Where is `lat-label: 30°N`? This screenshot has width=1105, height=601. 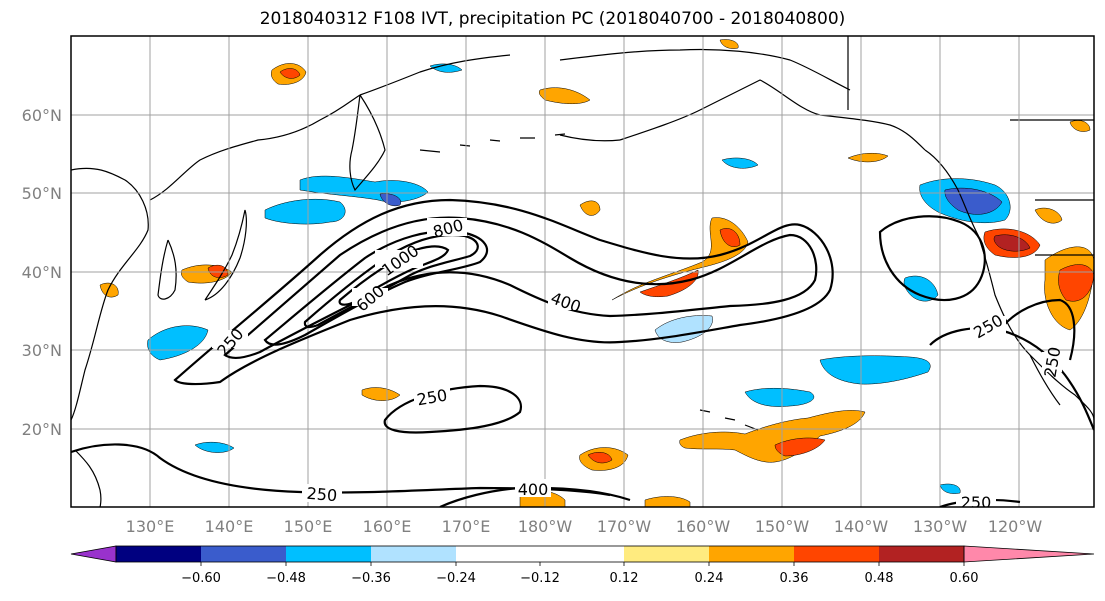 lat-label: 30°N is located at coordinates (42, 350).